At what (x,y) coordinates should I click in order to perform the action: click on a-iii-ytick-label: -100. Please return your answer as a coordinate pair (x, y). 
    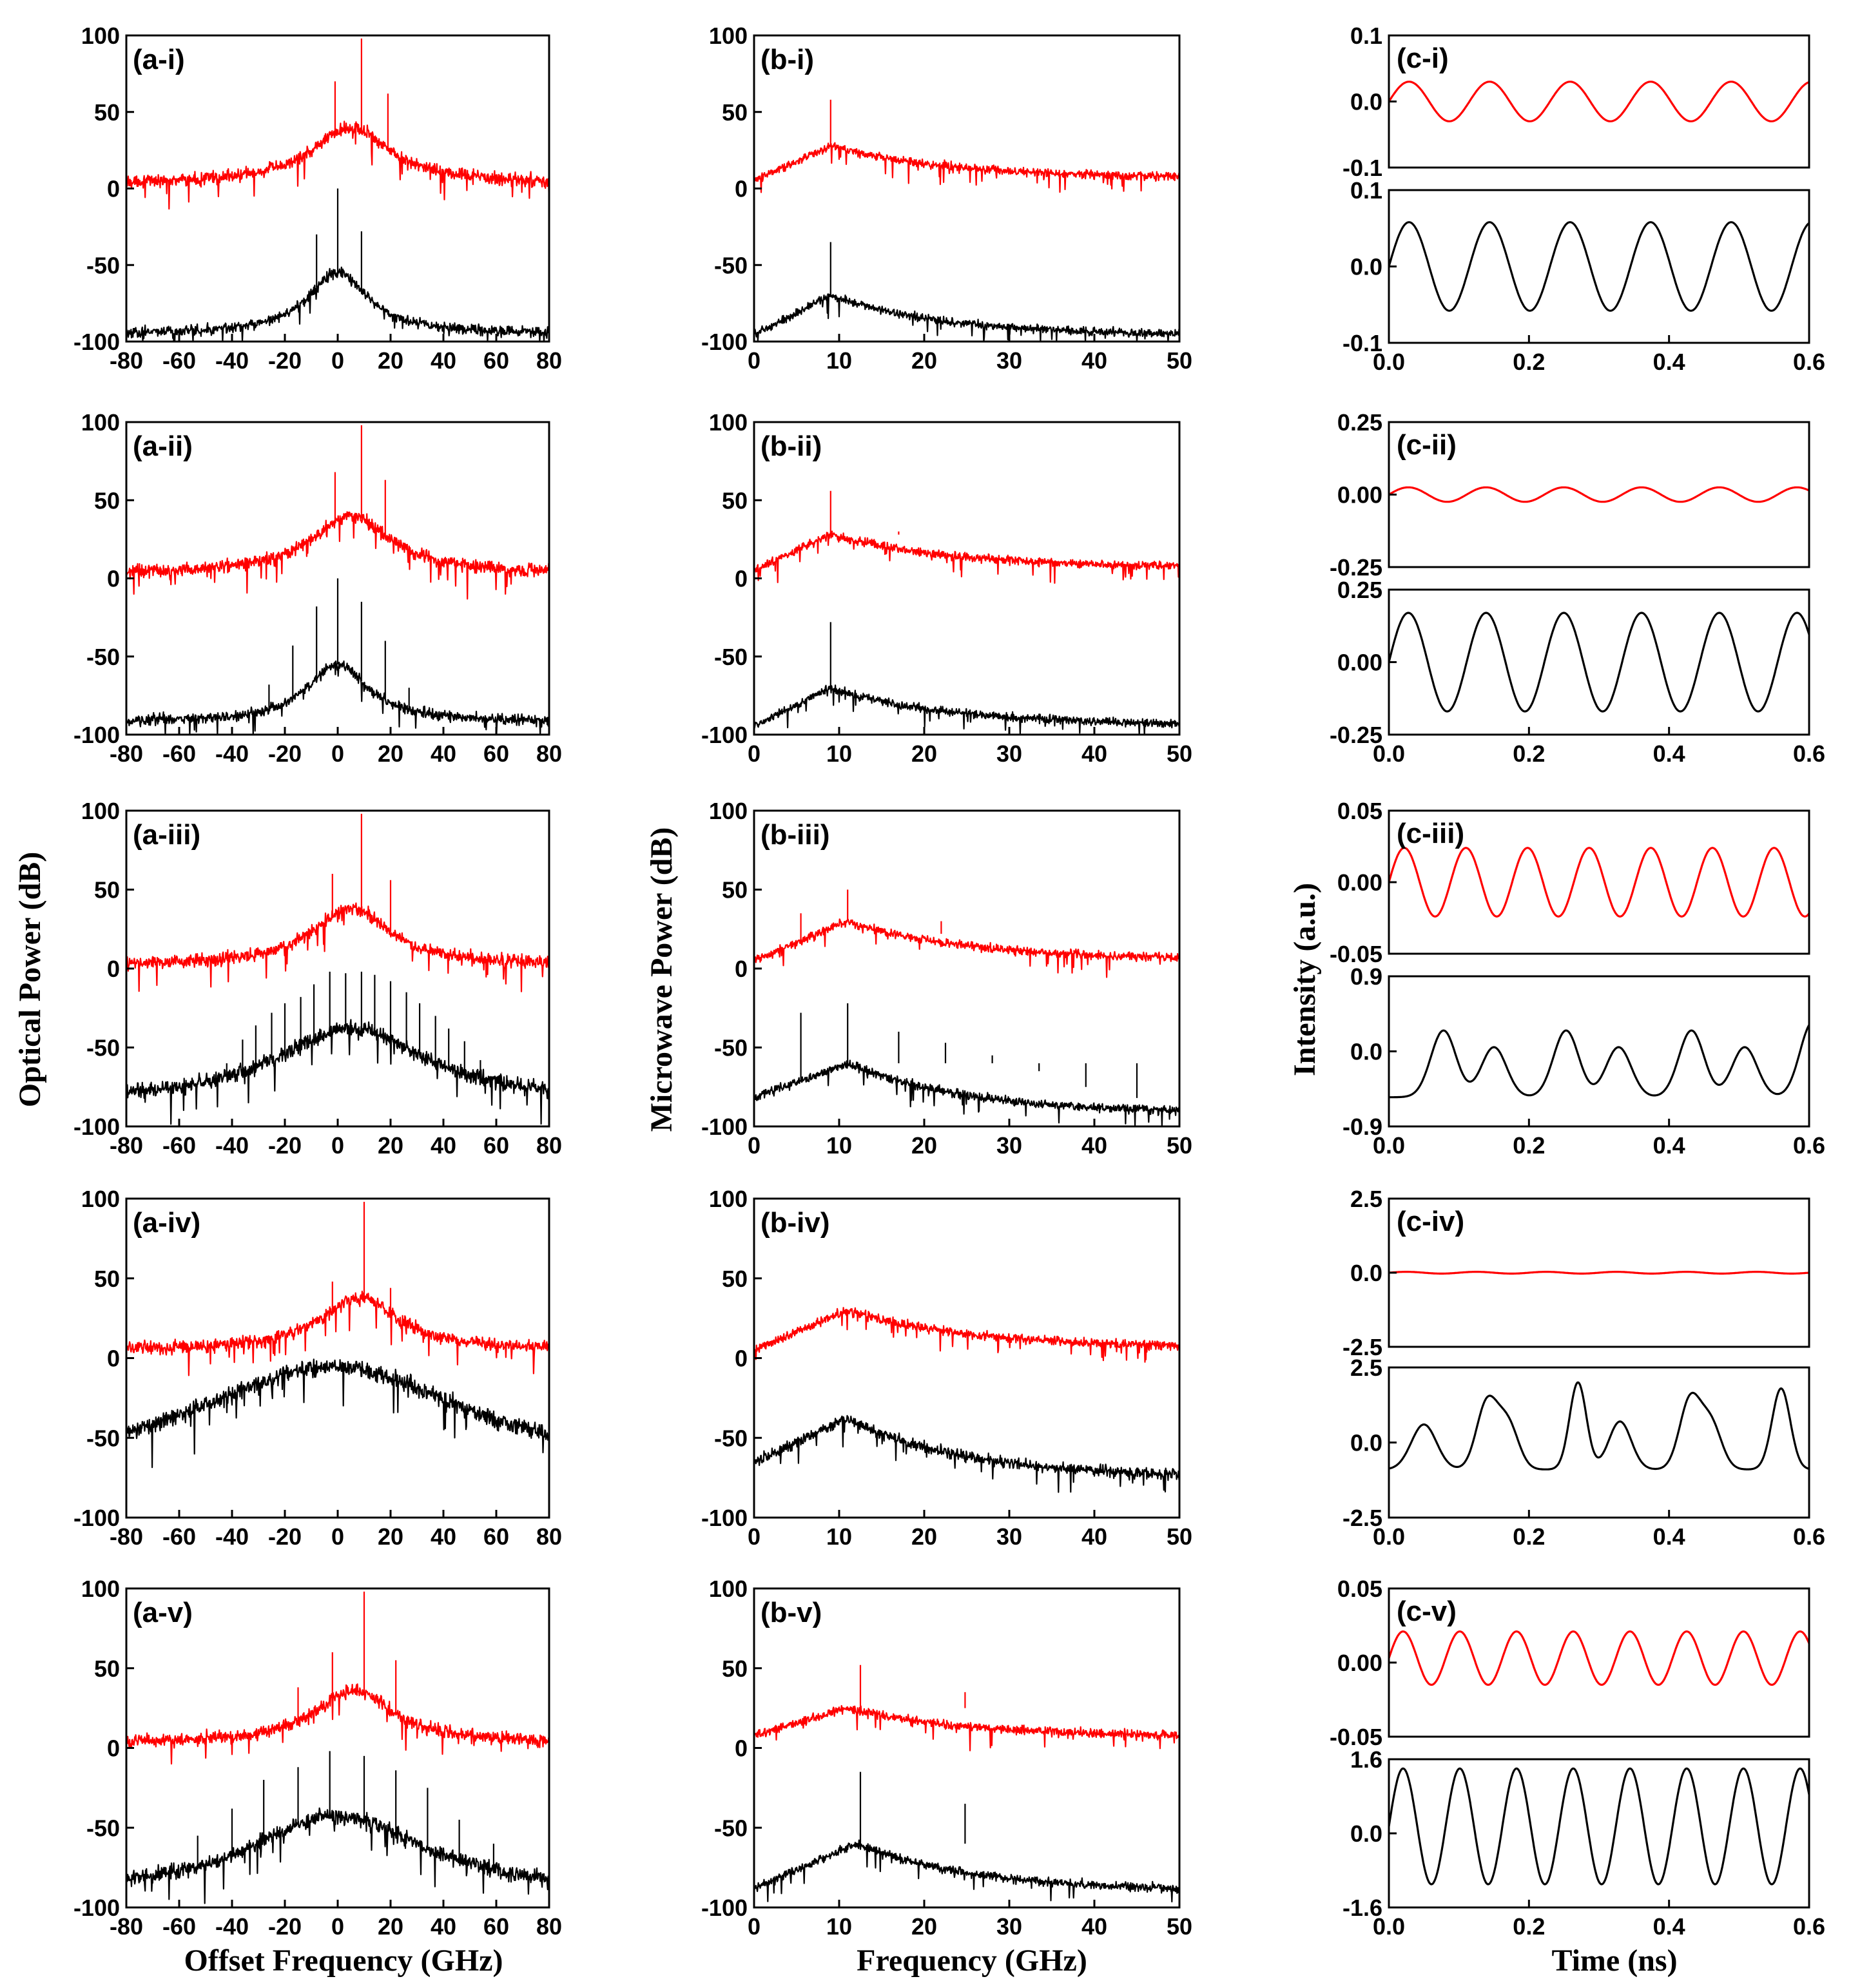
    Looking at the image, I should click on (96, 1127).